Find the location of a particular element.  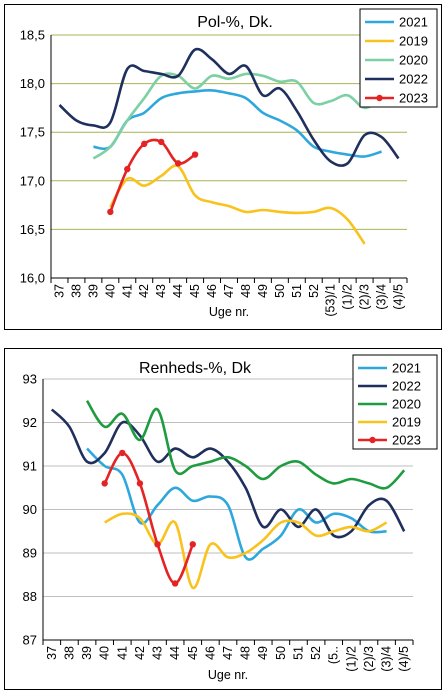

y-tick-label: 87 is located at coordinates (30, 640).